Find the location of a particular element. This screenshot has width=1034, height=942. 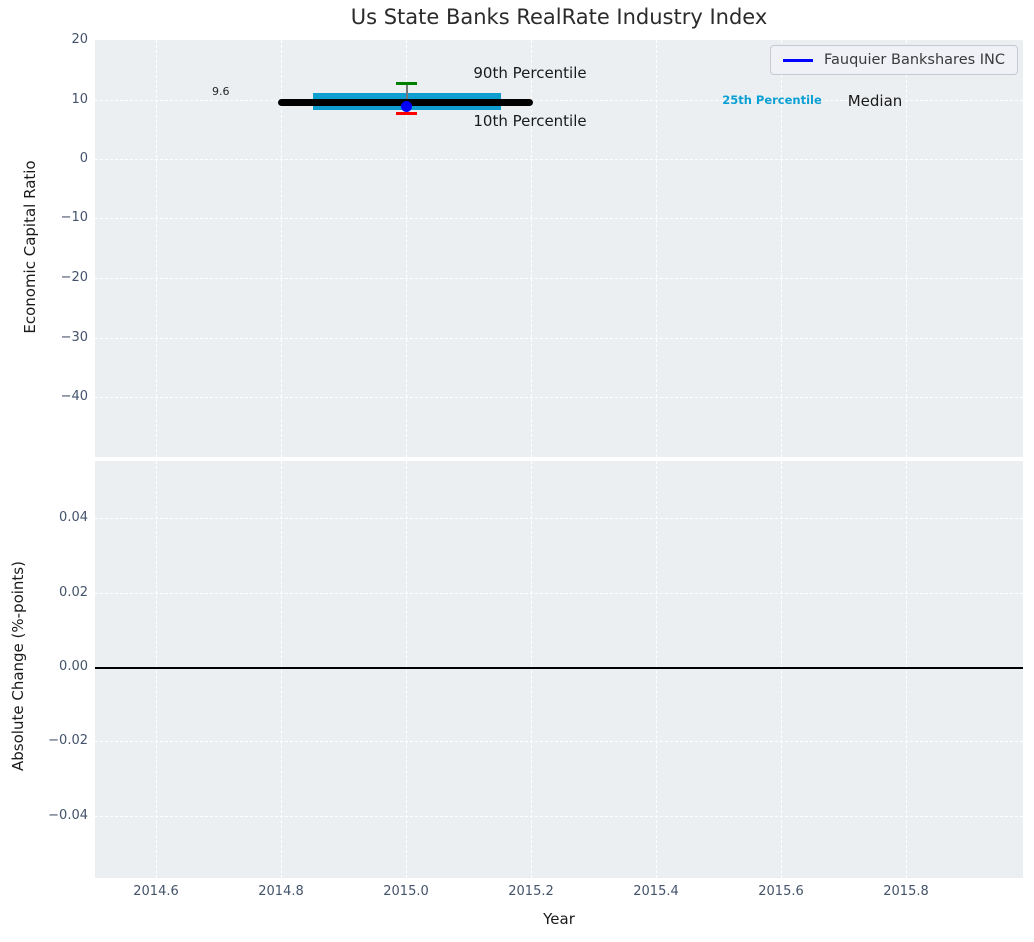

legend-line-swatch is located at coordinates (798, 60).